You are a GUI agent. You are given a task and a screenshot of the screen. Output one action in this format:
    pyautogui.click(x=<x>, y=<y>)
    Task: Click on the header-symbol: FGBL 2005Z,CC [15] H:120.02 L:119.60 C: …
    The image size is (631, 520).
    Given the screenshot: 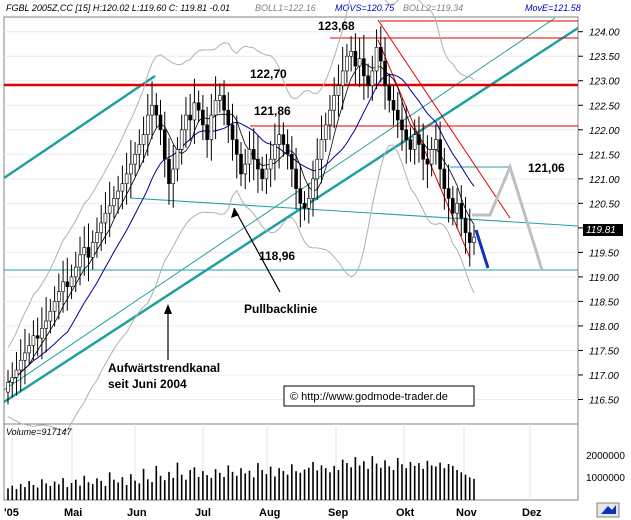 What is the action you would take?
    pyautogui.click(x=118, y=8)
    